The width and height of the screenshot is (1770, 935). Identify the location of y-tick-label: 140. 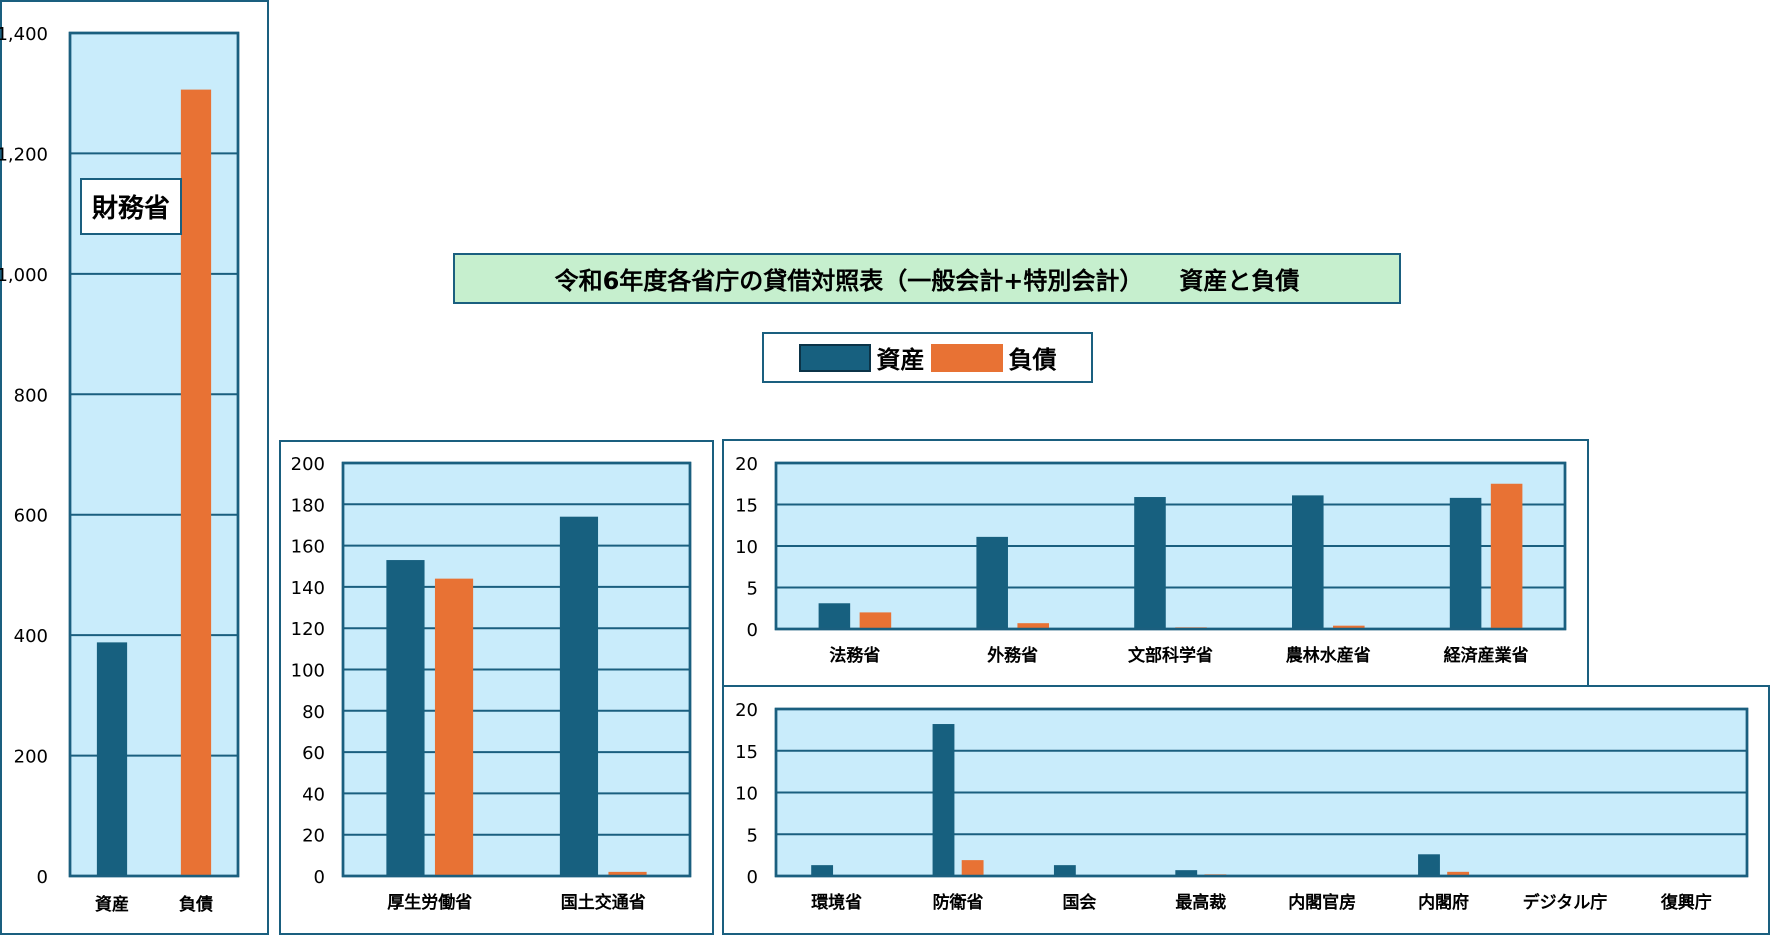
(308, 588).